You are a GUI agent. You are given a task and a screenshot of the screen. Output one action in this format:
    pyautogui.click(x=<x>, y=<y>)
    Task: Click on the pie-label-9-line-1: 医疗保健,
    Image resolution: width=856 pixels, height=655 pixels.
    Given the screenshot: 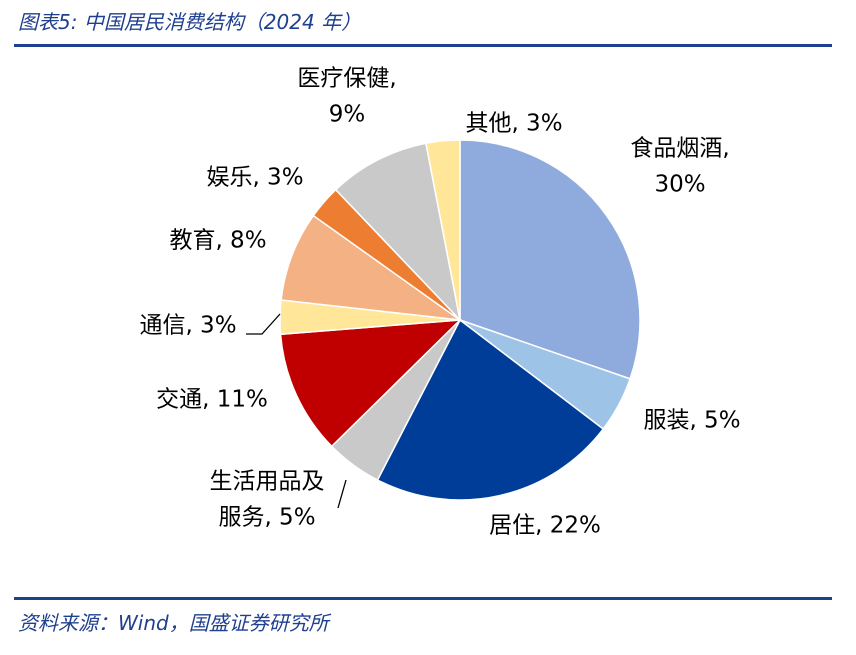 What is the action you would take?
    pyautogui.click(x=346, y=79)
    